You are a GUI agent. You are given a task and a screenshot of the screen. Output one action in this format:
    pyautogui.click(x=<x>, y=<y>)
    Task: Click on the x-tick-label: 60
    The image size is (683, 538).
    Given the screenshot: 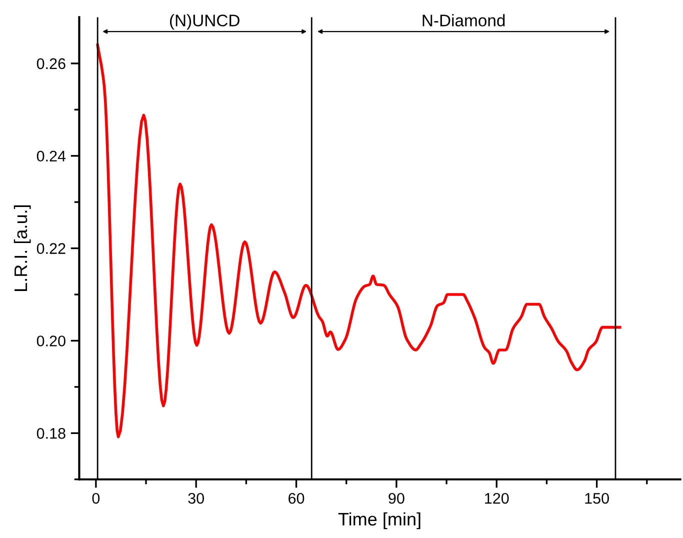 What is the action you would take?
    pyautogui.click(x=296, y=498)
    